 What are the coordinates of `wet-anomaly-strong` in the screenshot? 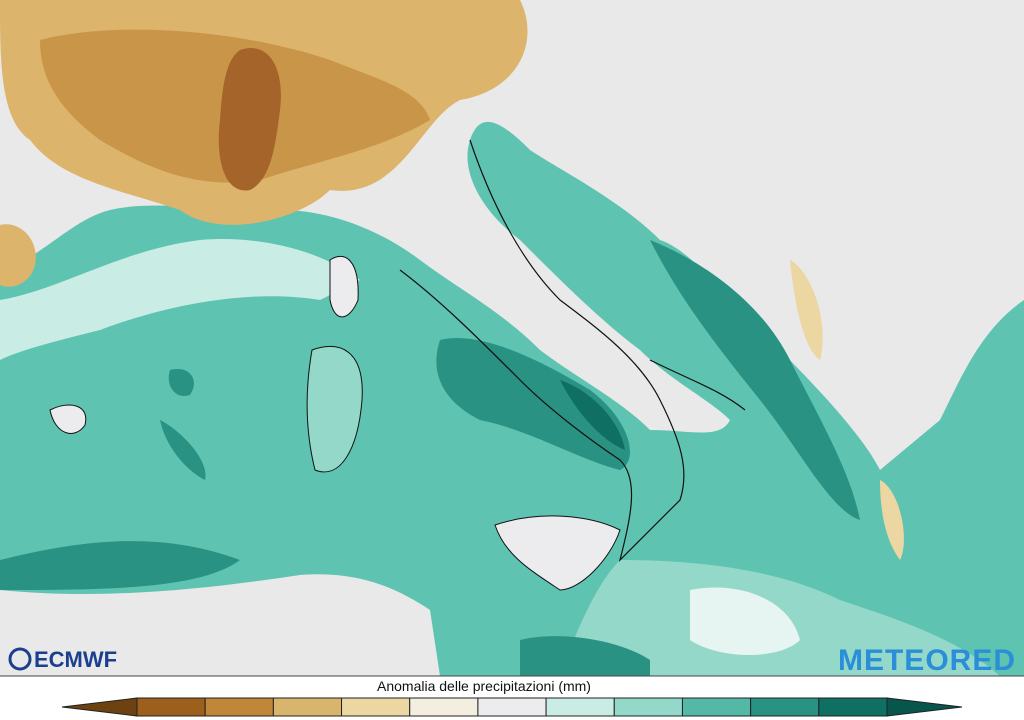 It's located at (592, 415).